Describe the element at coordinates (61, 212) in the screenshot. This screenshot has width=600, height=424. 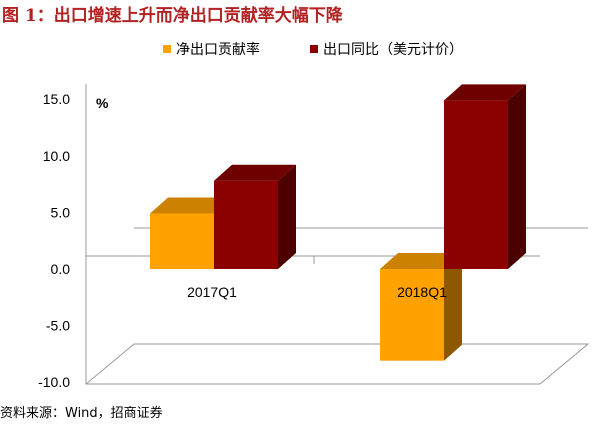
I see `y-tick-label: 5.0` at that location.